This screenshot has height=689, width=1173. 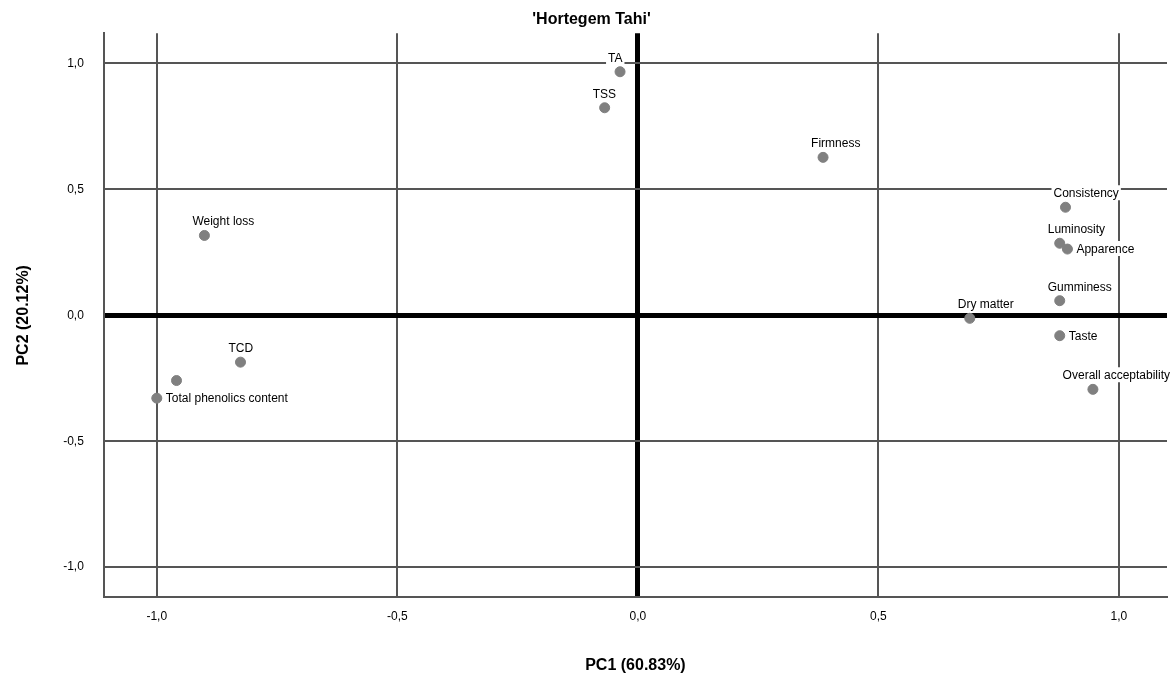 I want to click on annotation: Dry matter, so click(x=985, y=304).